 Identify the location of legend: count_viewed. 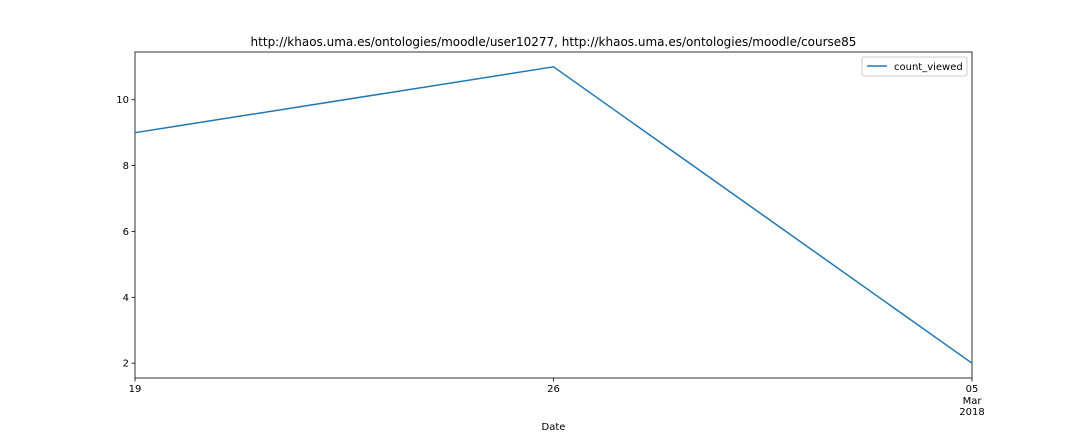
(914, 66).